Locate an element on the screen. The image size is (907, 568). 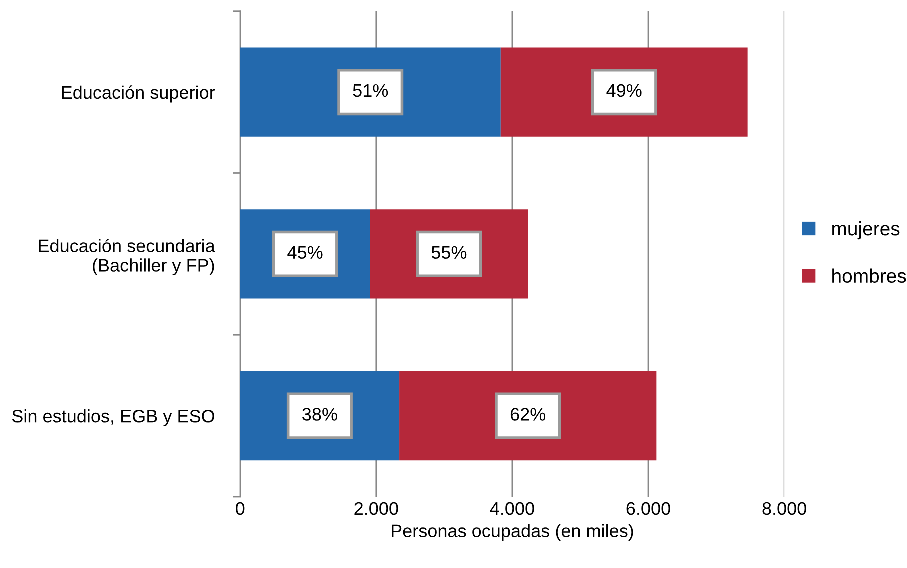
x-tick-label: 4.000 is located at coordinates (512, 509).